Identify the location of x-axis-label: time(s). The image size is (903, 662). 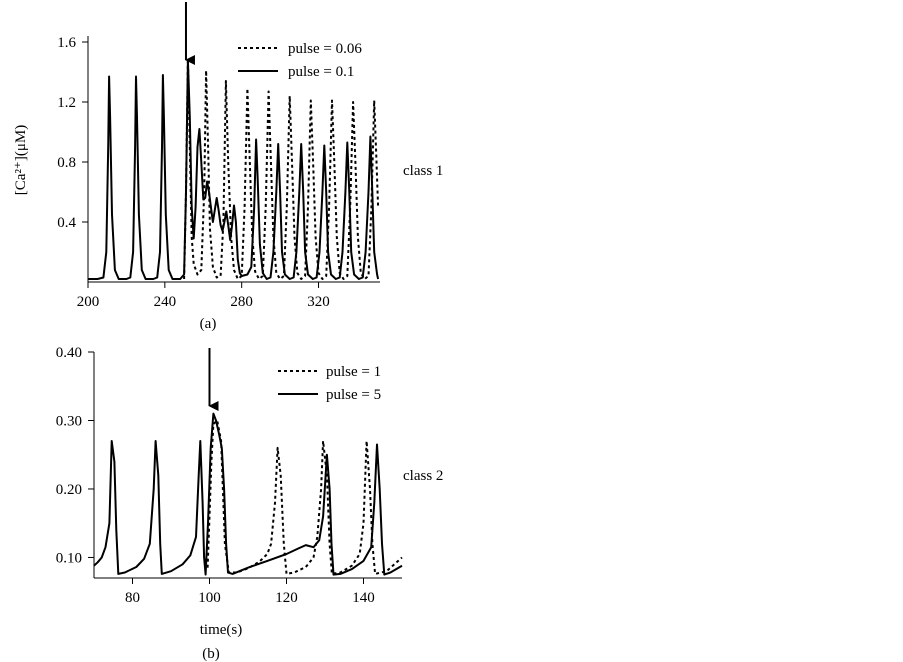
(221, 630).